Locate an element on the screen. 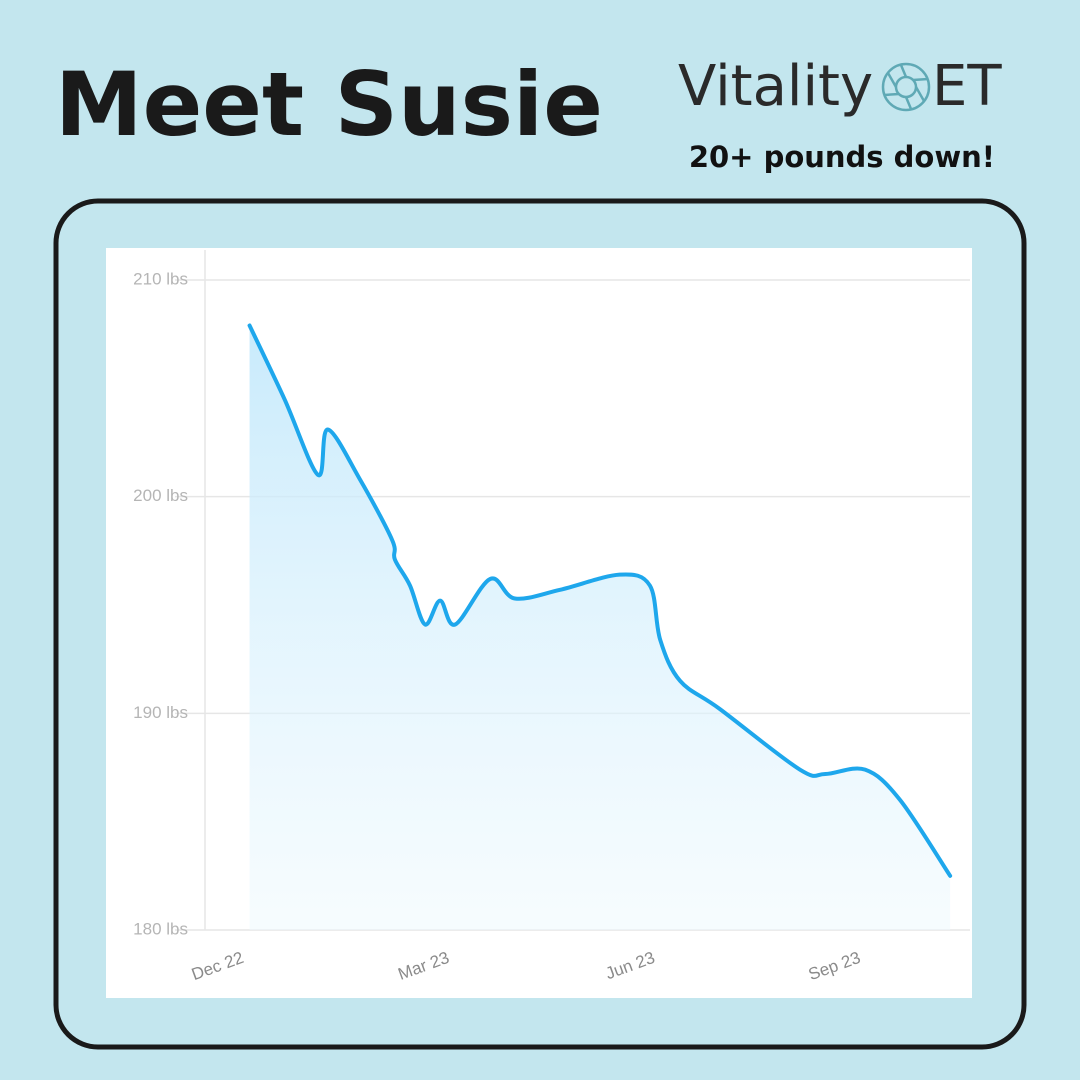  tagline: 20+ pounds down! is located at coordinates (842, 157).